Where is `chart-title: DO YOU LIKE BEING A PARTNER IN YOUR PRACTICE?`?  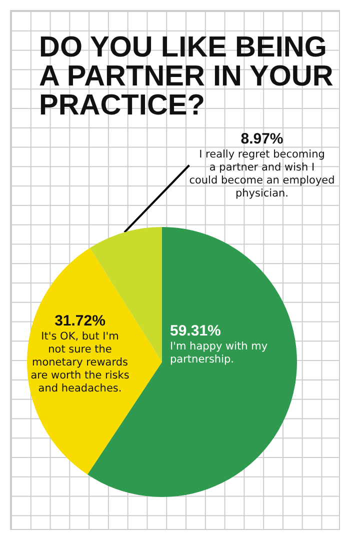
chart-title: DO YOU LIKE BEING A PARTNER IN YOUR PRACTICE? is located at coordinates (186, 77).